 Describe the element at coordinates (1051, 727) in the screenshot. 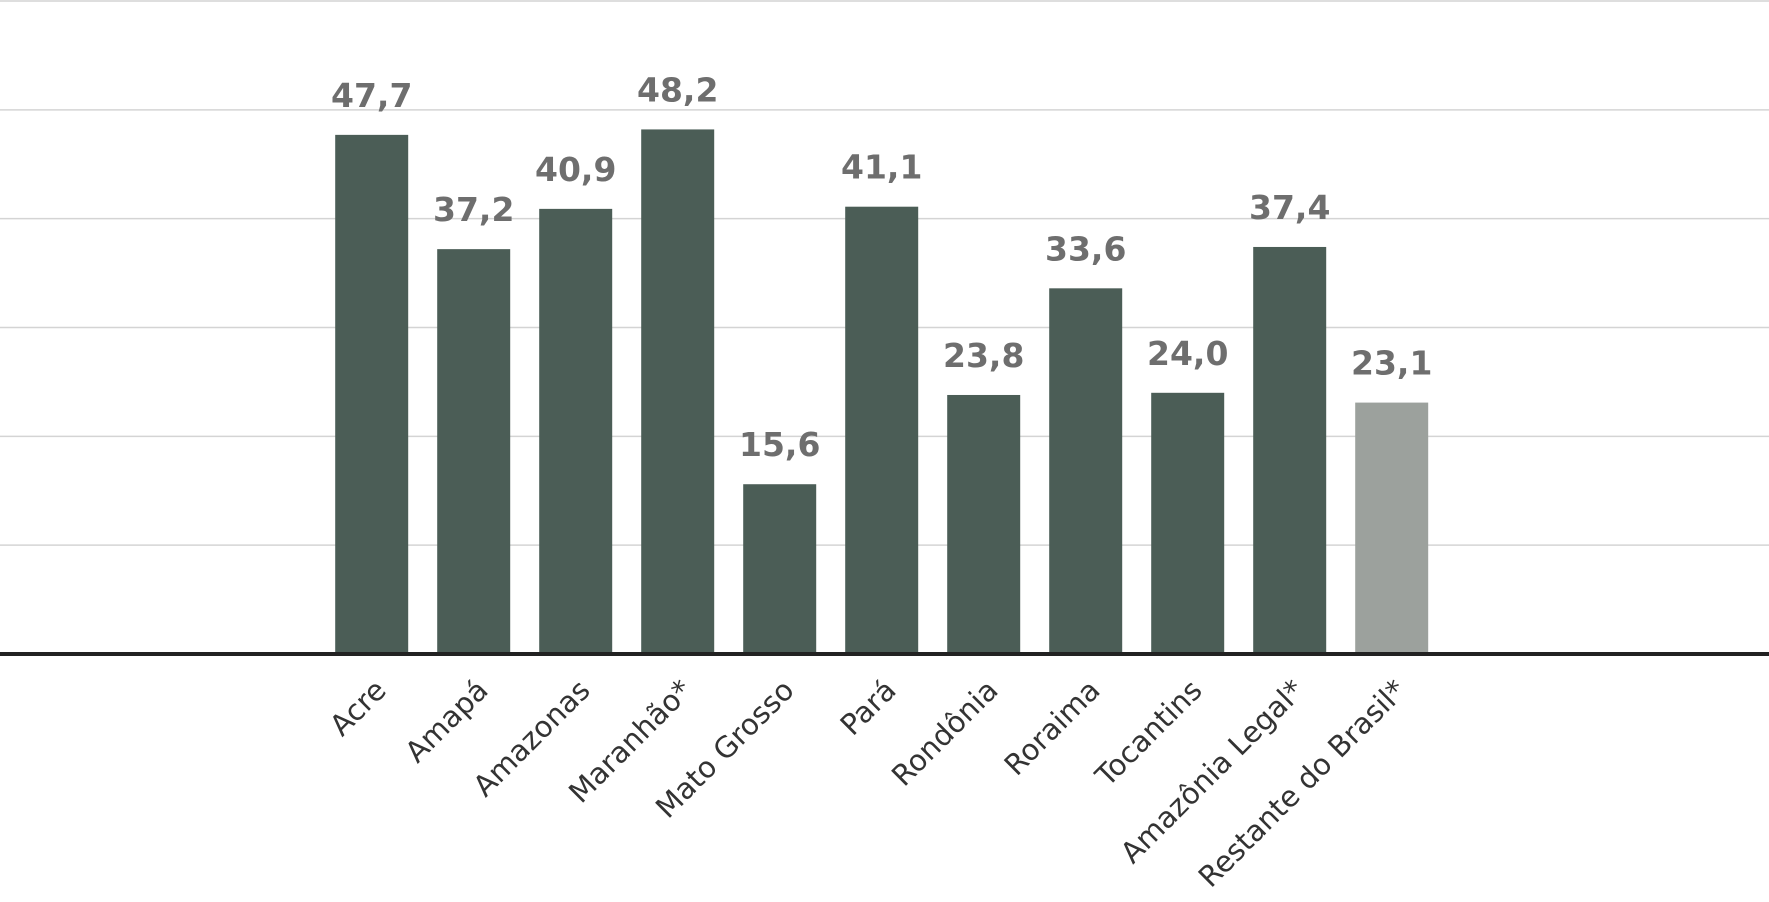

I see `x-tick-label: Roraima` at that location.